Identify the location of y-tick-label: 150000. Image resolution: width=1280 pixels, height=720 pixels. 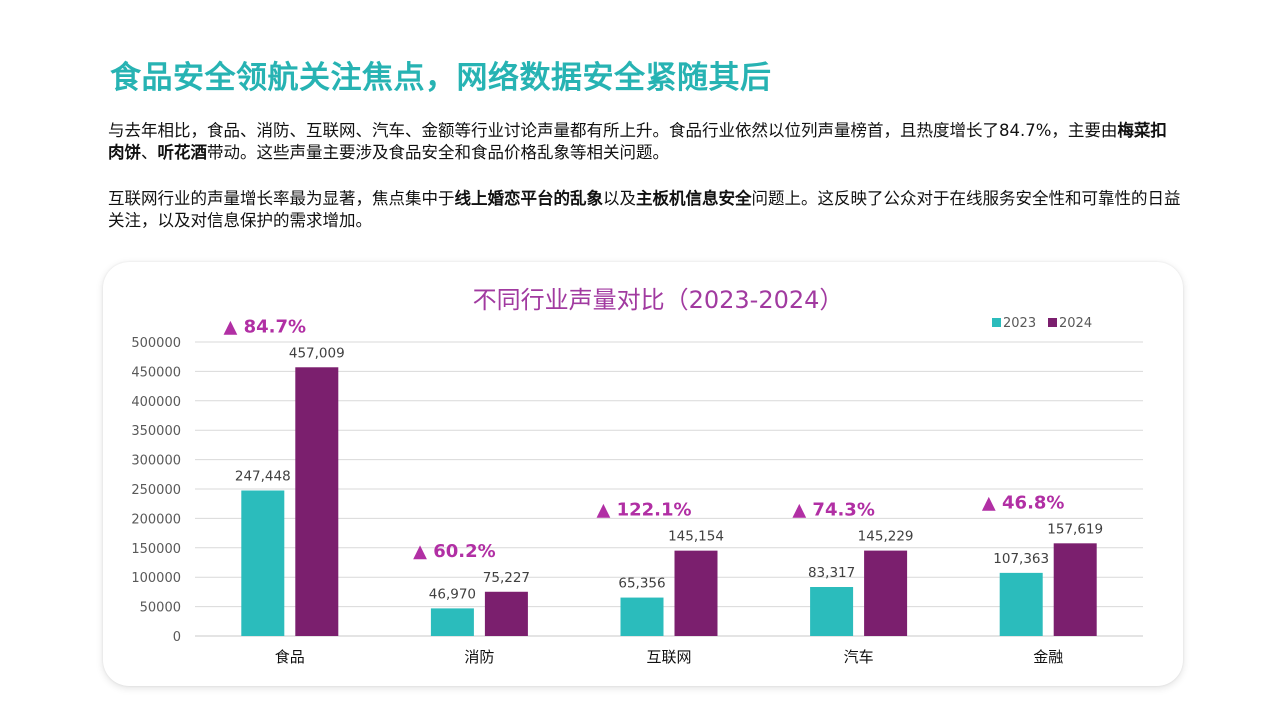
(156, 549).